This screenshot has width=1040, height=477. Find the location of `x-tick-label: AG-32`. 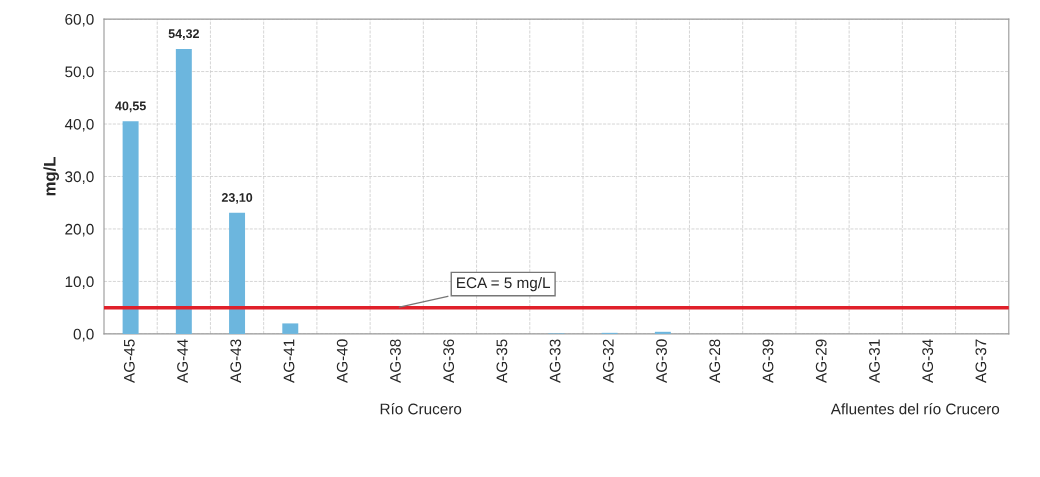

x-tick-label: AG-32 is located at coordinates (608, 361).